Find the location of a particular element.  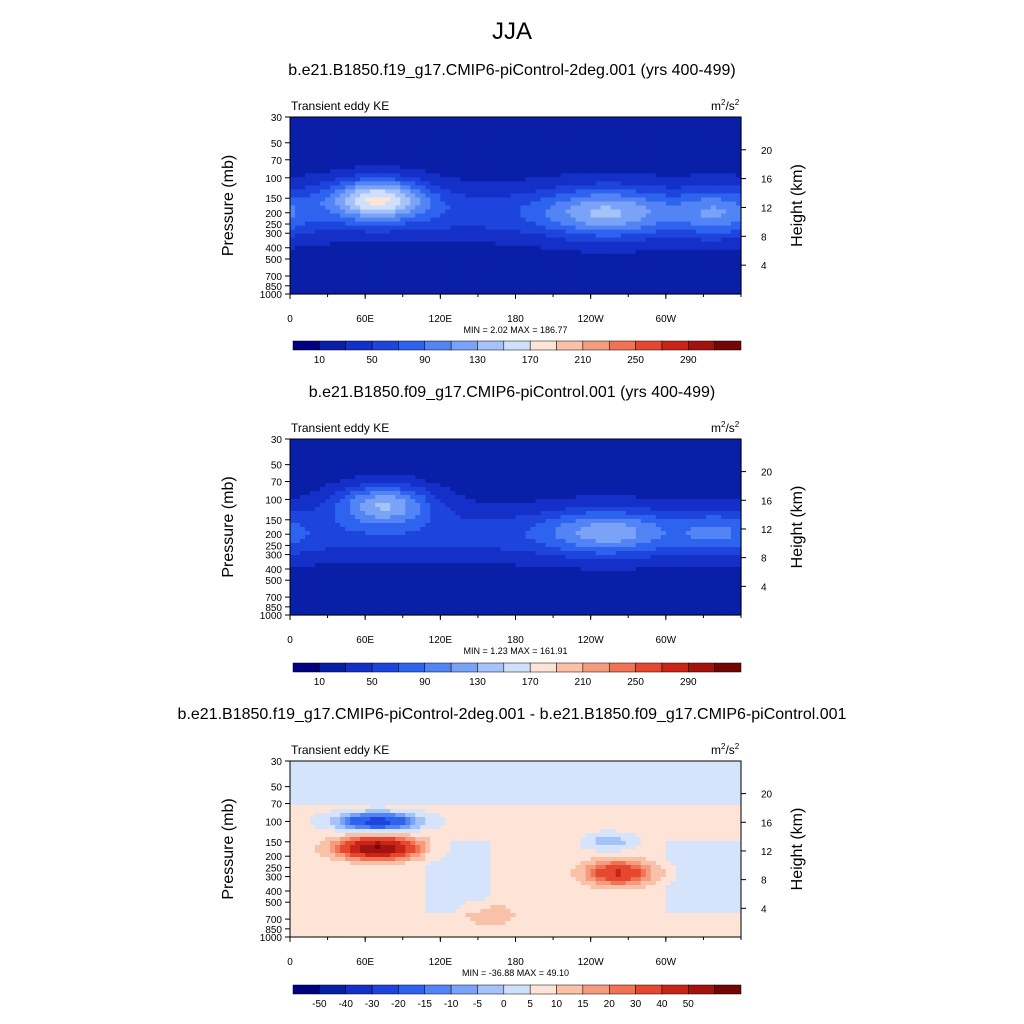

colorbar-label: -15 is located at coordinates (425, 1004).